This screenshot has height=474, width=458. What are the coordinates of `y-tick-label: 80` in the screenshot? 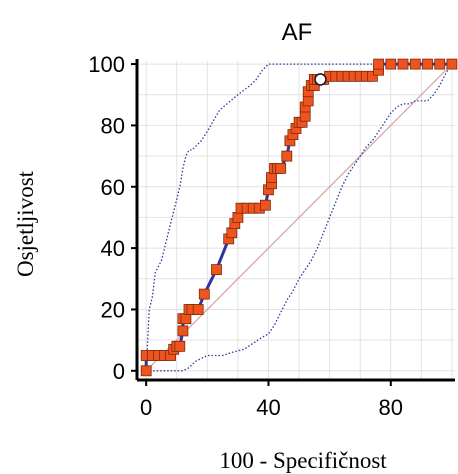 It's located at (113, 125).